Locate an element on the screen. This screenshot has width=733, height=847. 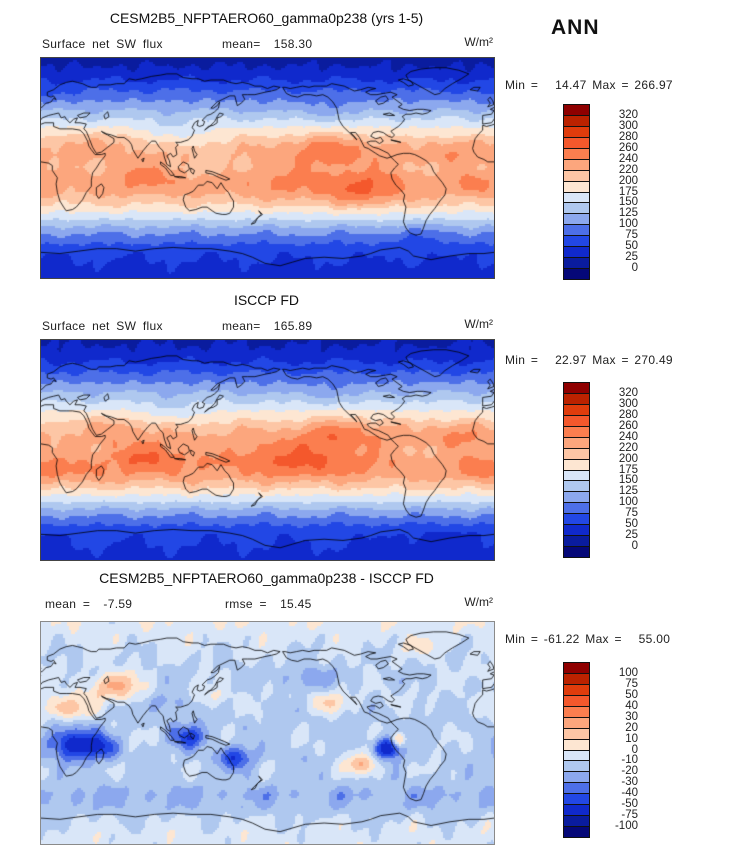
rmse-value: rmse = 15.45 is located at coordinates (268, 604).